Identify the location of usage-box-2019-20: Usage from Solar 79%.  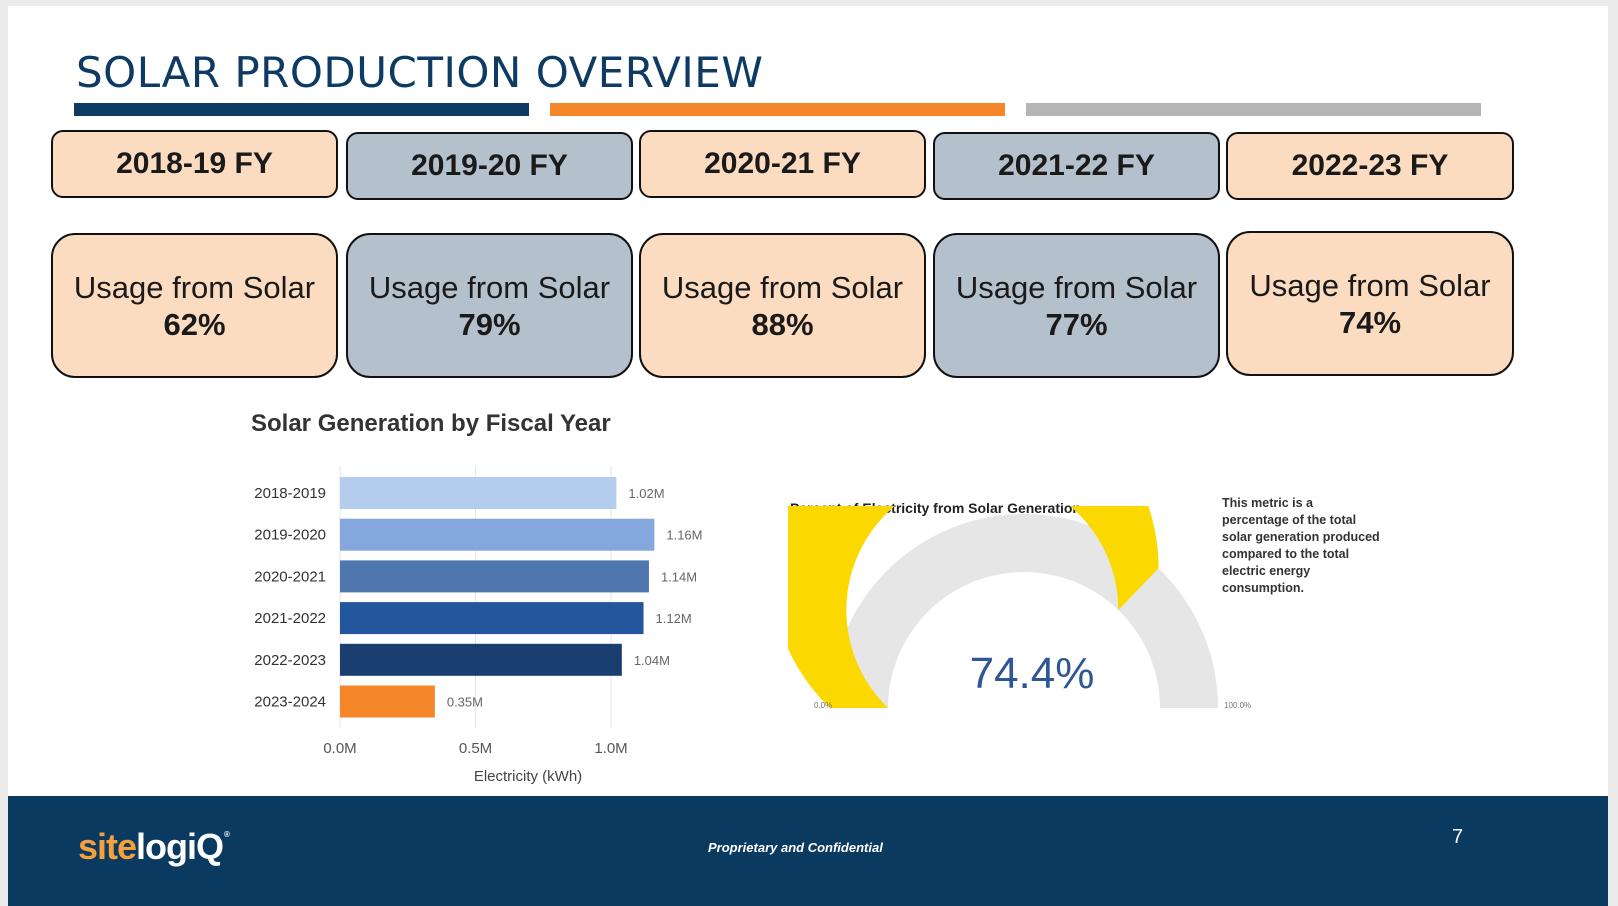
(489, 305).